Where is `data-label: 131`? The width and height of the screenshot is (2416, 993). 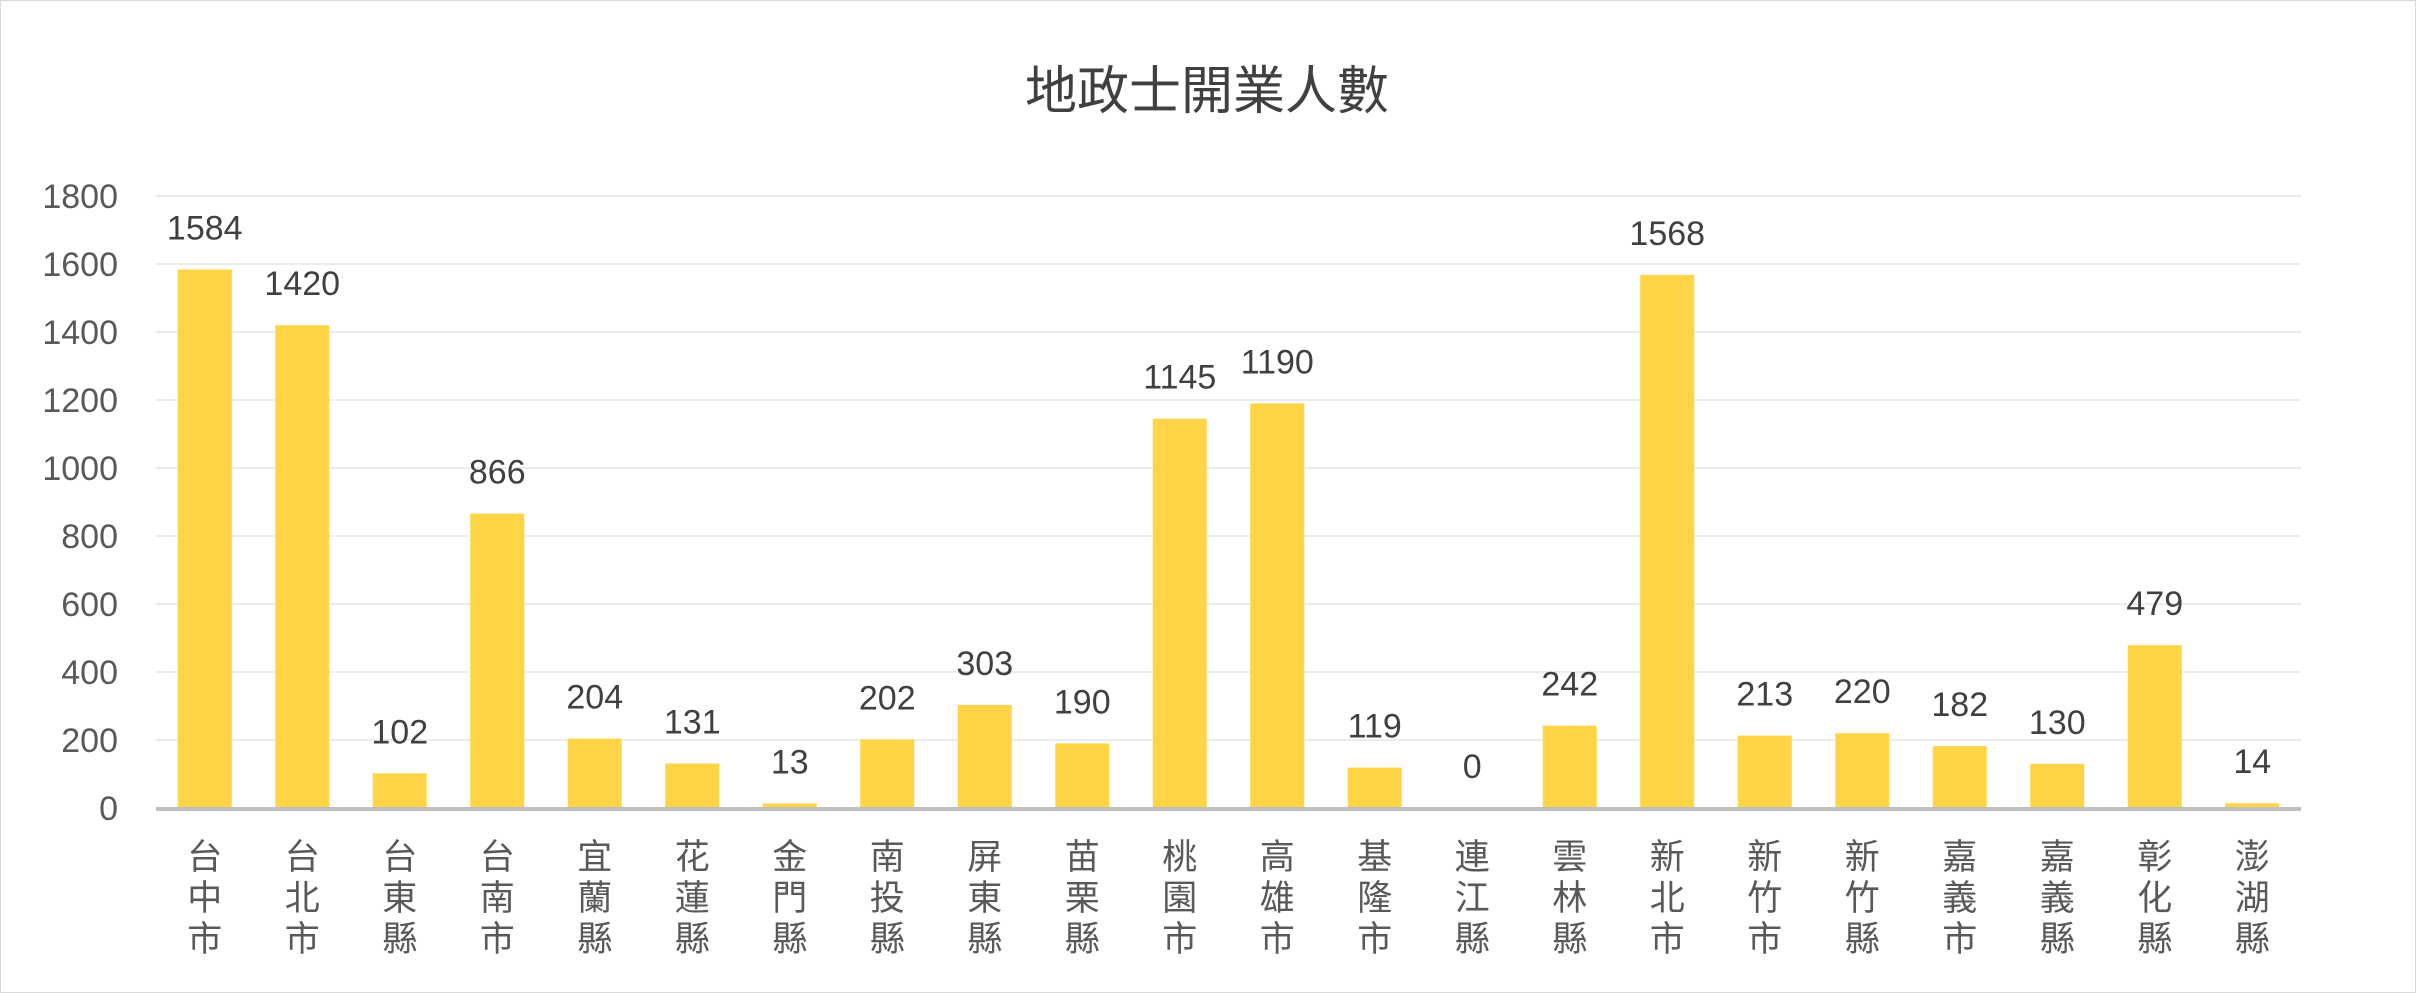 data-label: 131 is located at coordinates (692, 722).